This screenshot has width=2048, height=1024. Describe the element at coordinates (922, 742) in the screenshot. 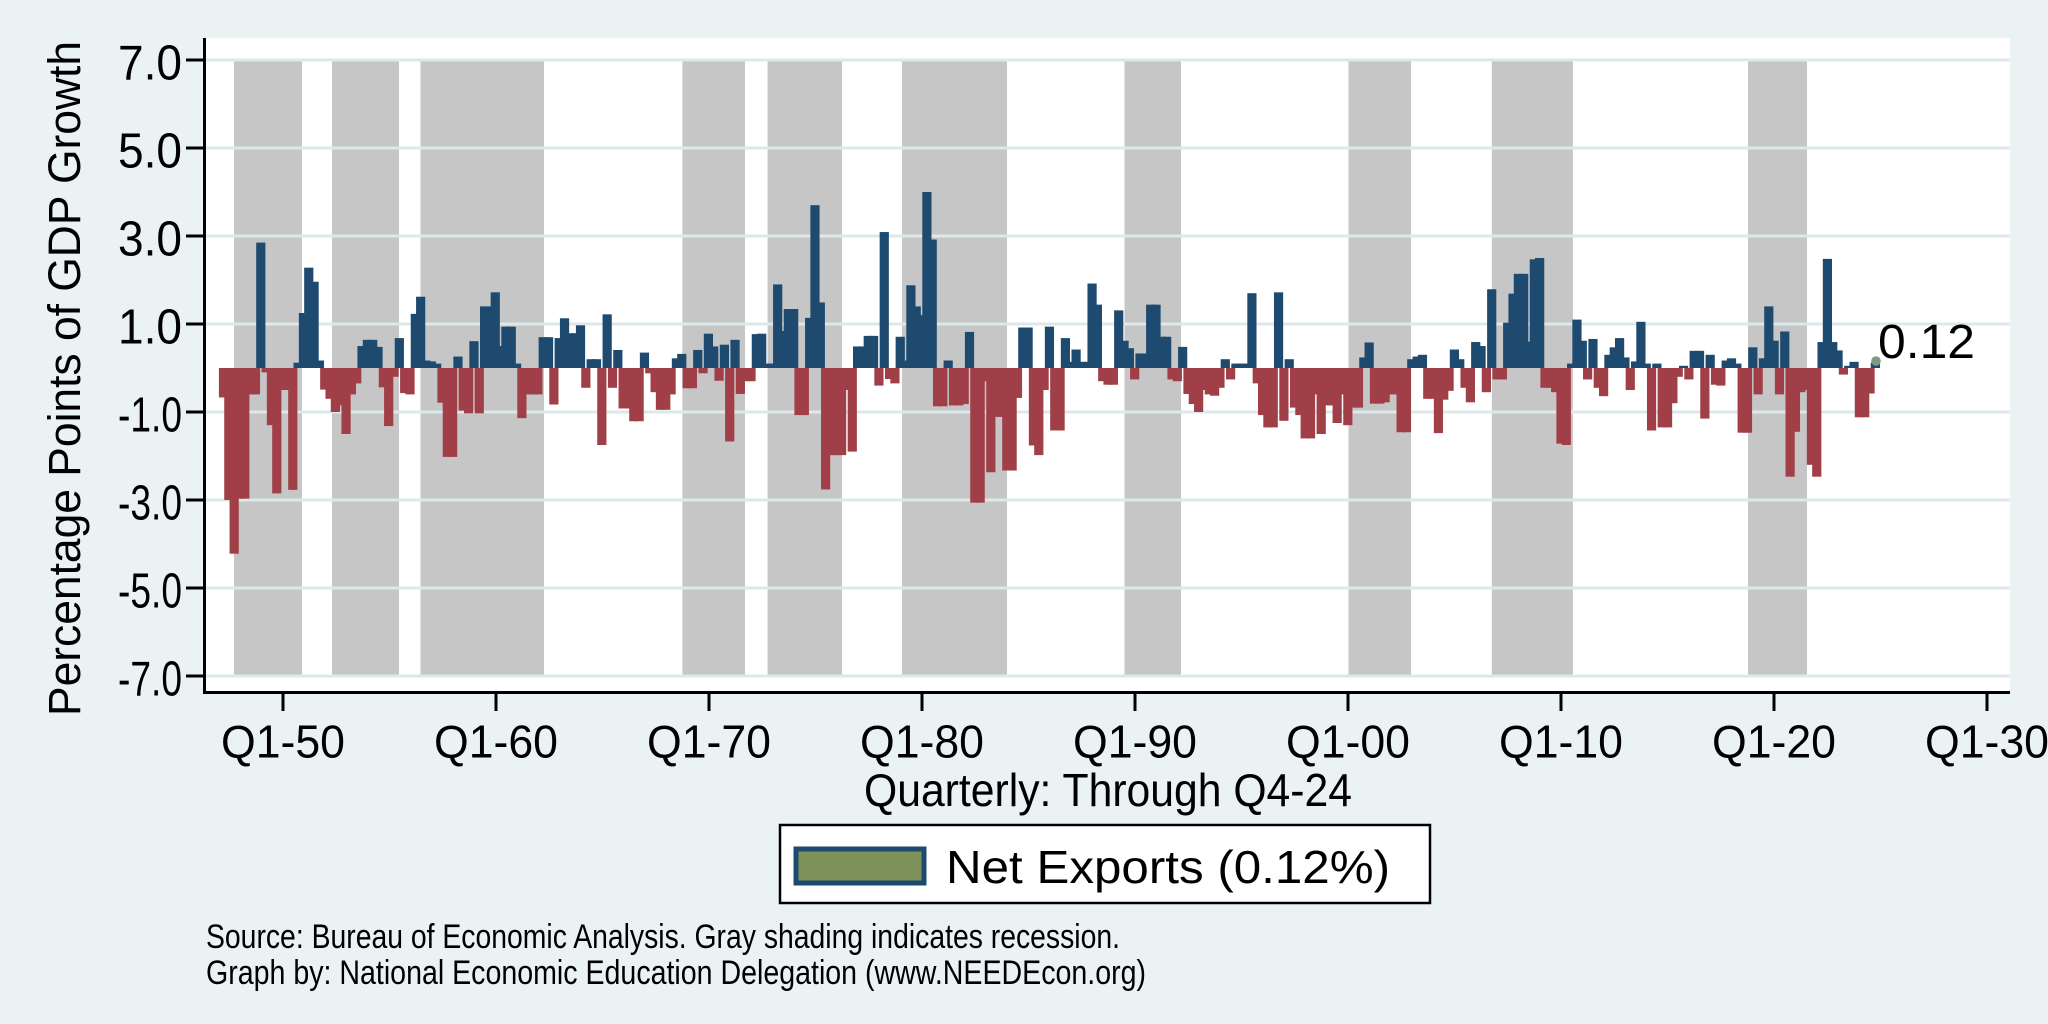

I see `svg-text: Q1-80` at that location.